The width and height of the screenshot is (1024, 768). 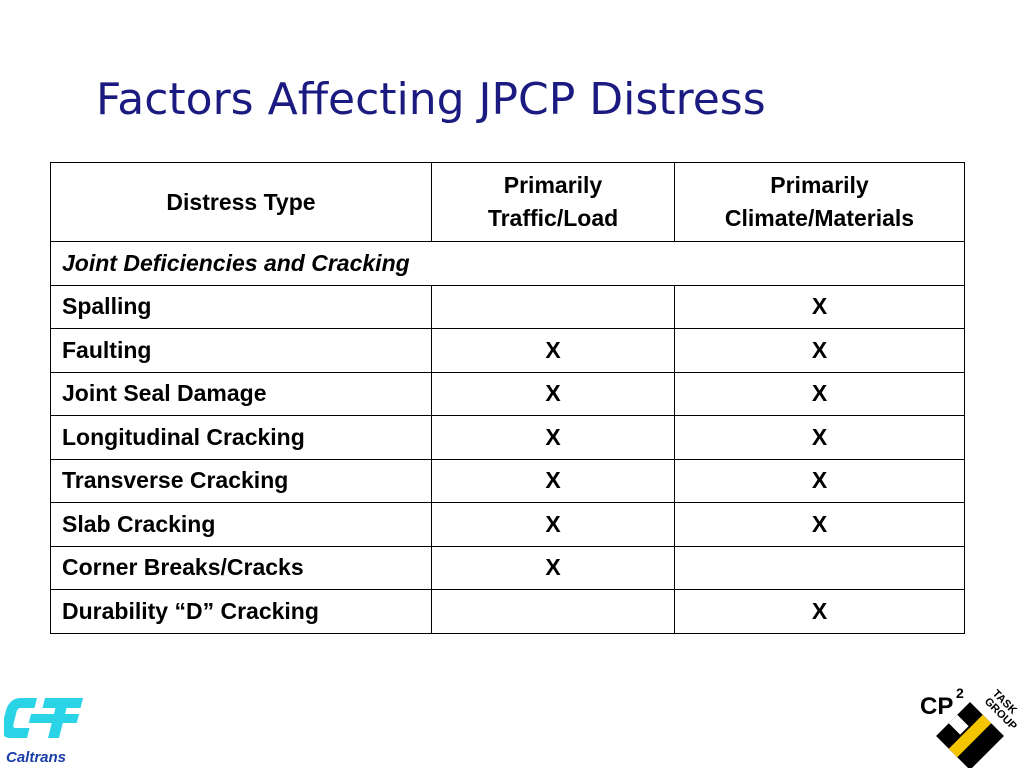 I want to click on table-section-row: Joint Deficiencies and Cracking, so click(x=507, y=263).